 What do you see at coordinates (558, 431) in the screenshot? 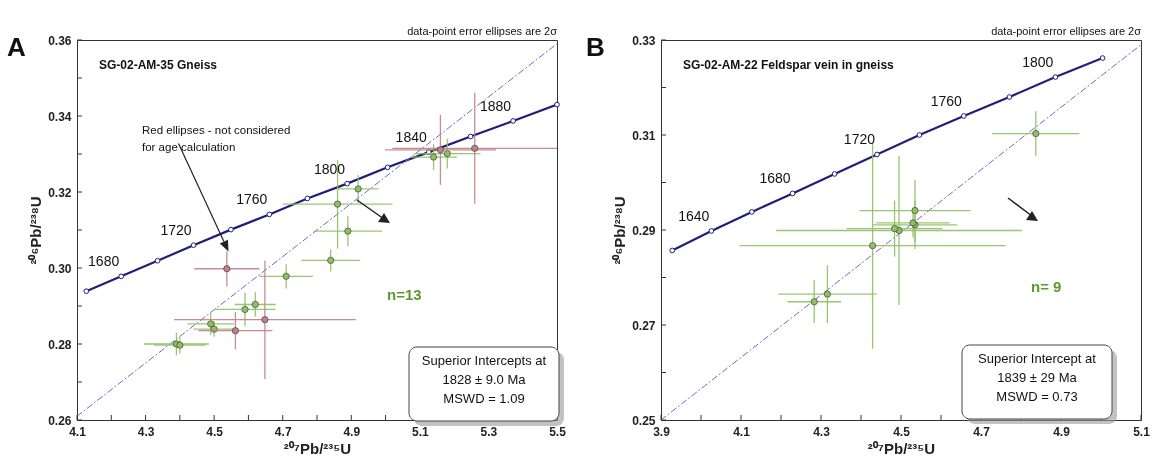
I see `x-tick-label: 5.5` at bounding box center [558, 431].